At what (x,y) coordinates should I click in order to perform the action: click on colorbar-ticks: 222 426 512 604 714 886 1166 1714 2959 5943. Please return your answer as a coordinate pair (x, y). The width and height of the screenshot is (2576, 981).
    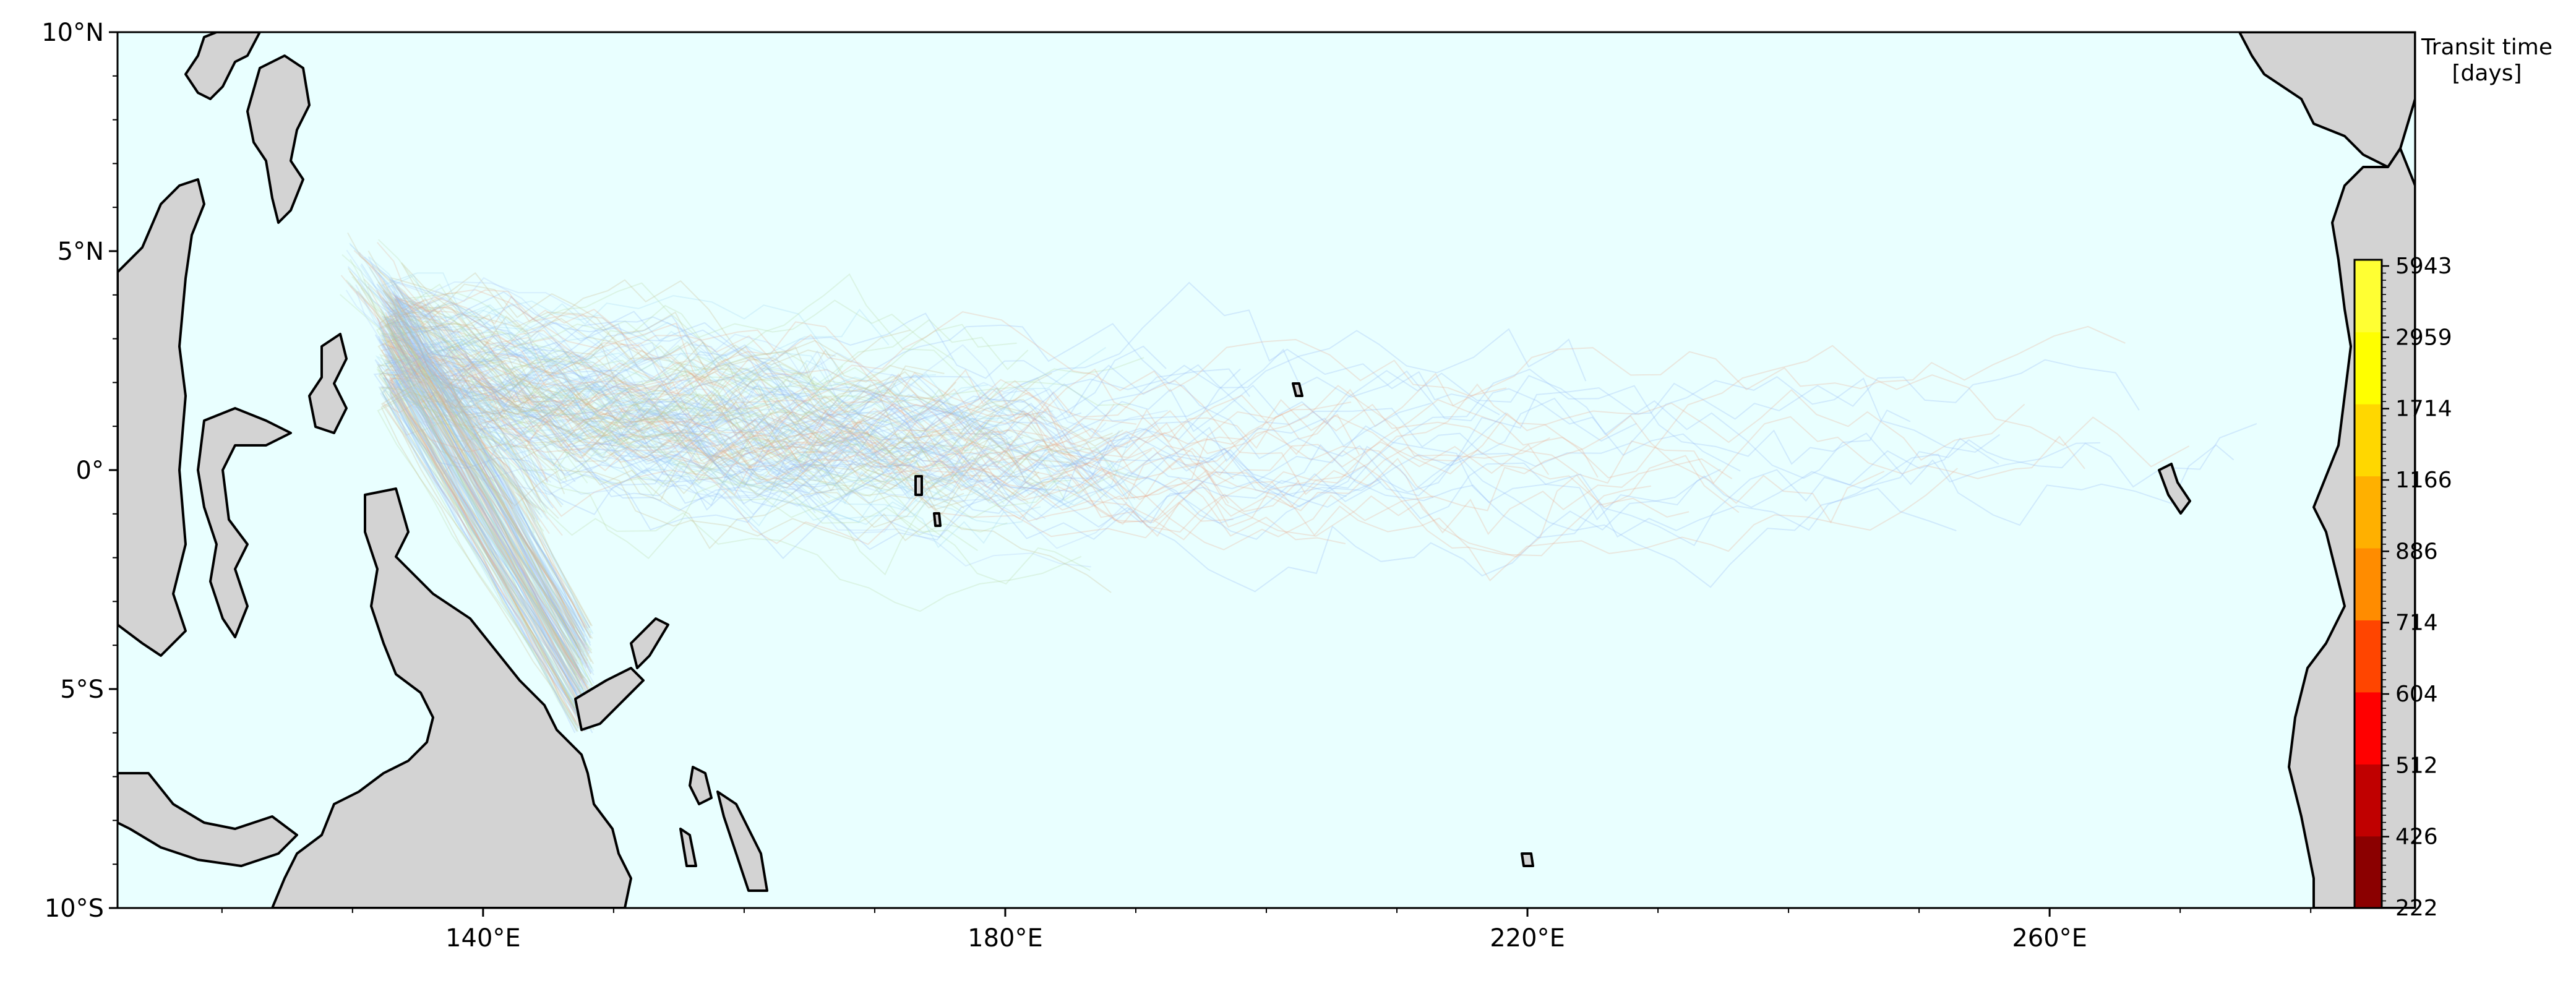
    Looking at the image, I should click on (2417, 587).